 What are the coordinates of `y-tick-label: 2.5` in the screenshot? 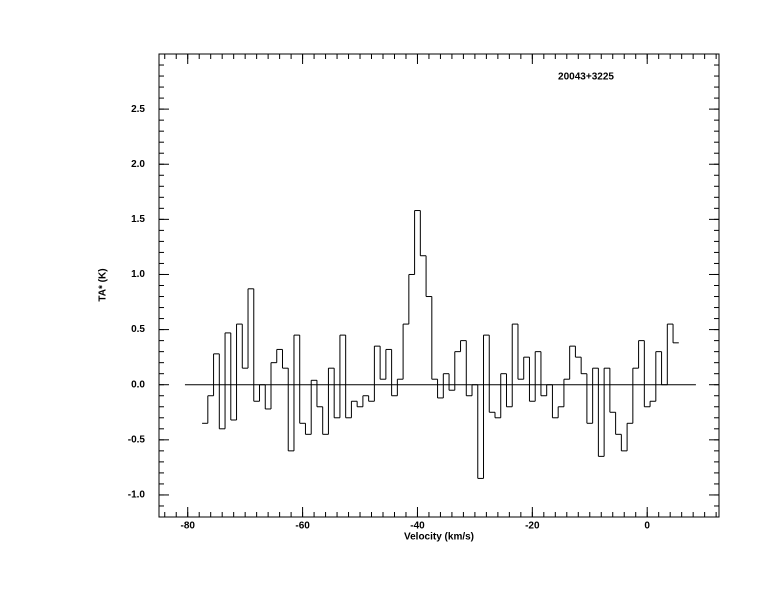 It's located at (138, 109).